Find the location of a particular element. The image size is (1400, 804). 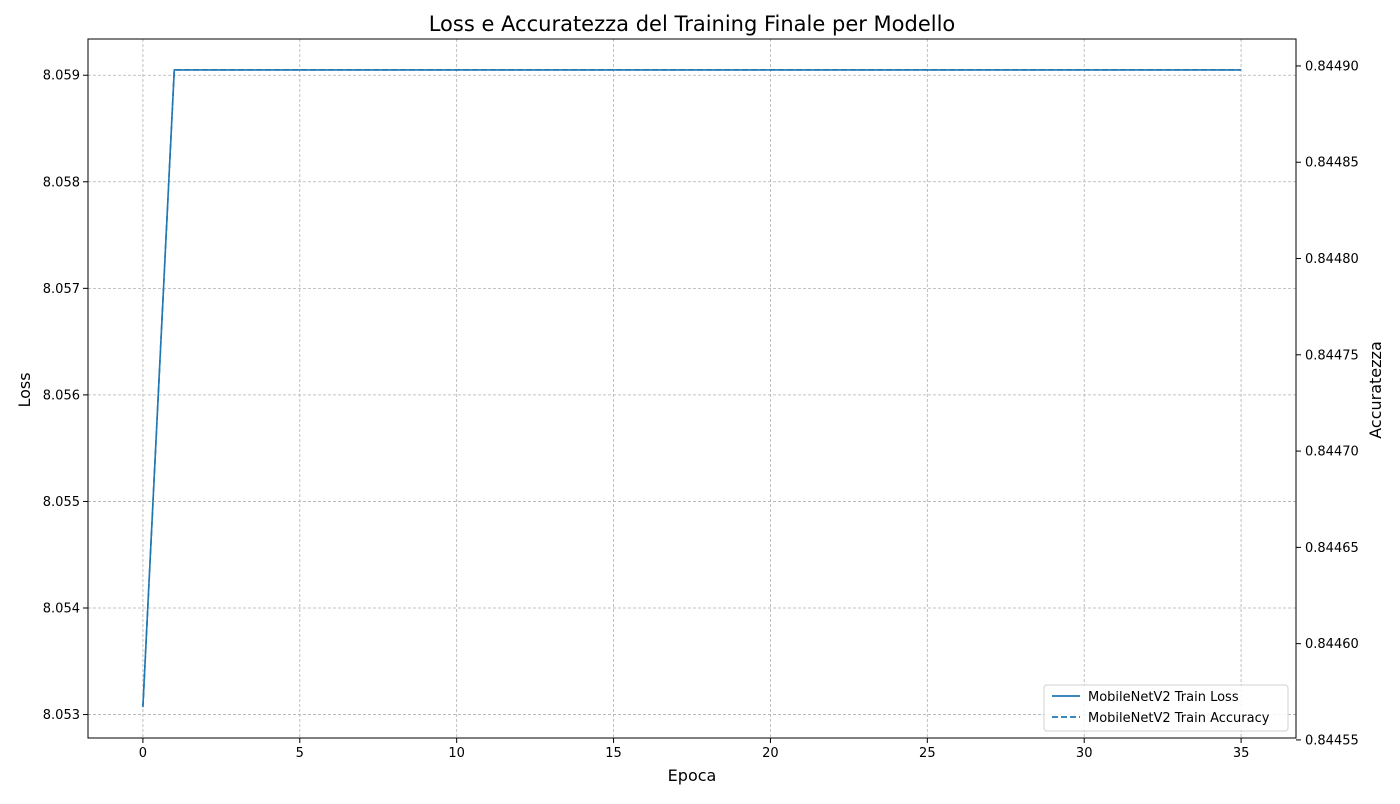

y2-tick-label: 0.84465 is located at coordinates (1332, 548).